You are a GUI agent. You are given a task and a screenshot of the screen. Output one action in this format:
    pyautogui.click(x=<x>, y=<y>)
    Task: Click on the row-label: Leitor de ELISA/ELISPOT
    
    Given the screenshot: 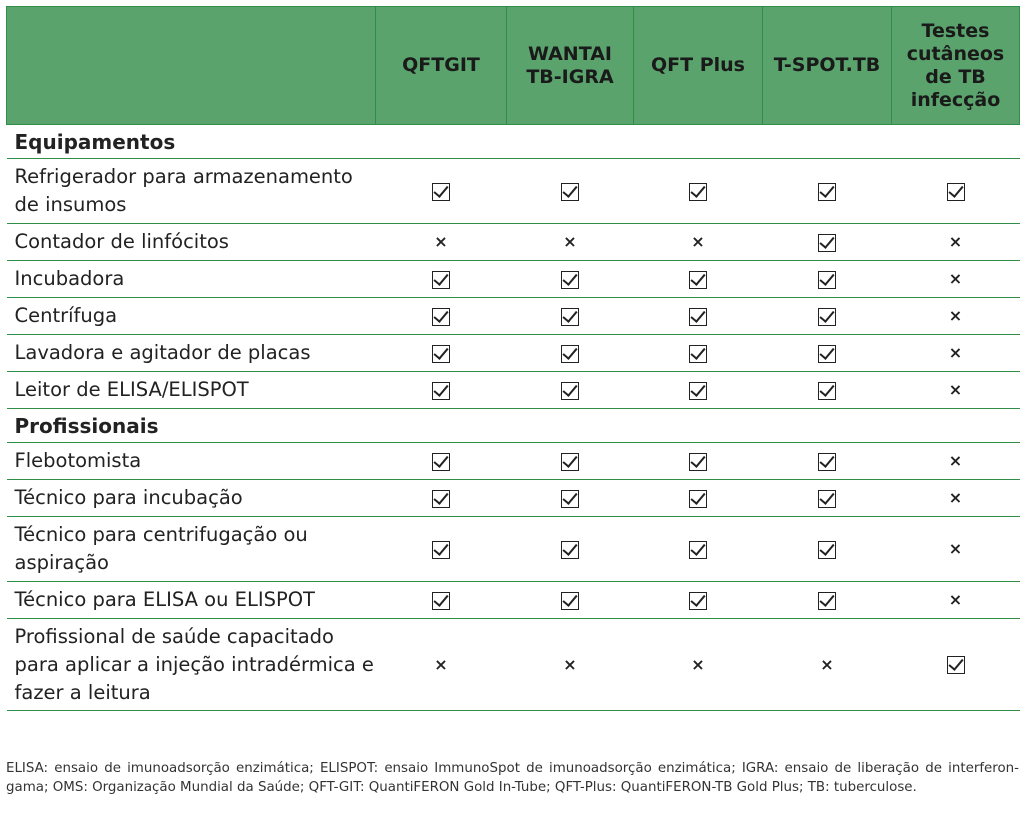 What is the action you would take?
    pyautogui.click(x=191, y=390)
    